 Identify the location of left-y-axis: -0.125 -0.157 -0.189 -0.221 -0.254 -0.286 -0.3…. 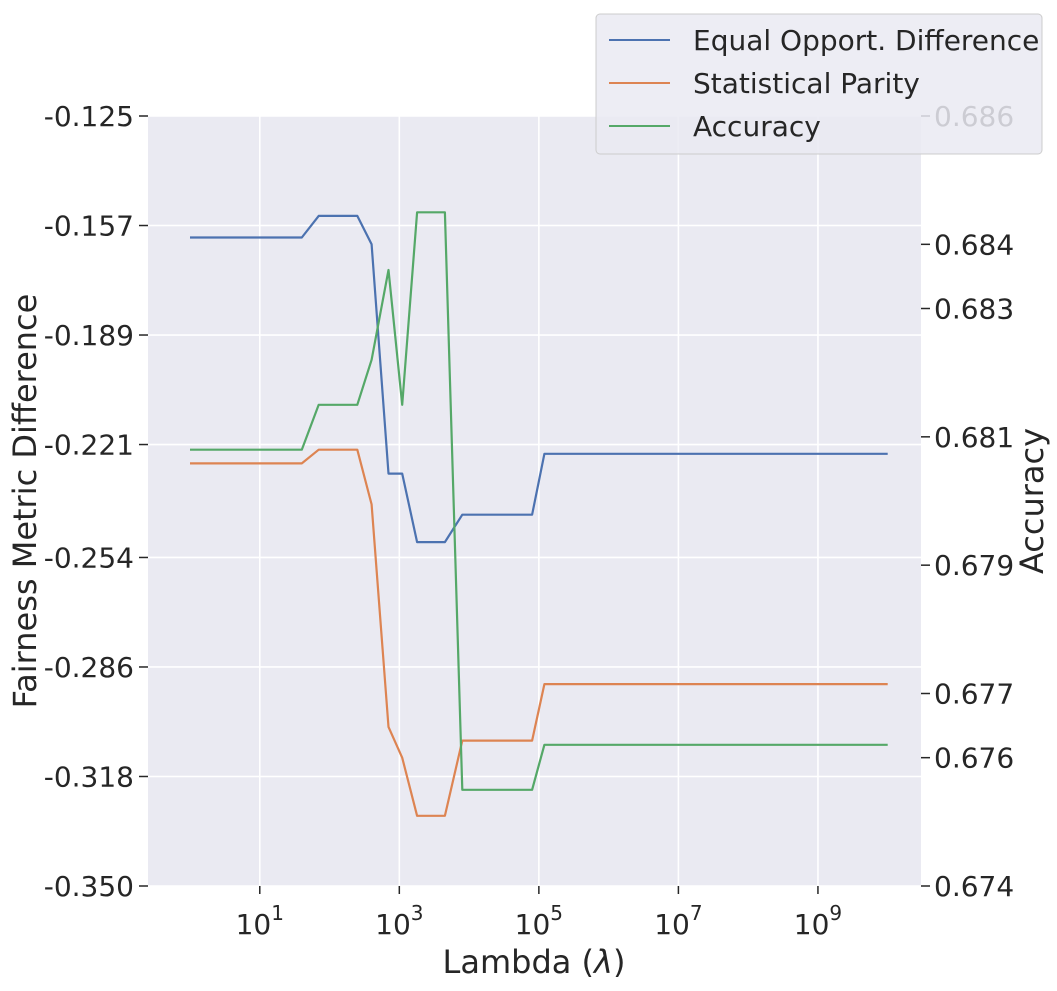
(96, 501).